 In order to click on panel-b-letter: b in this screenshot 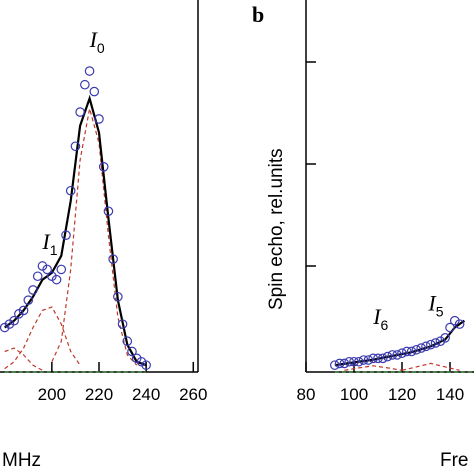, I will do `click(258, 14)`.